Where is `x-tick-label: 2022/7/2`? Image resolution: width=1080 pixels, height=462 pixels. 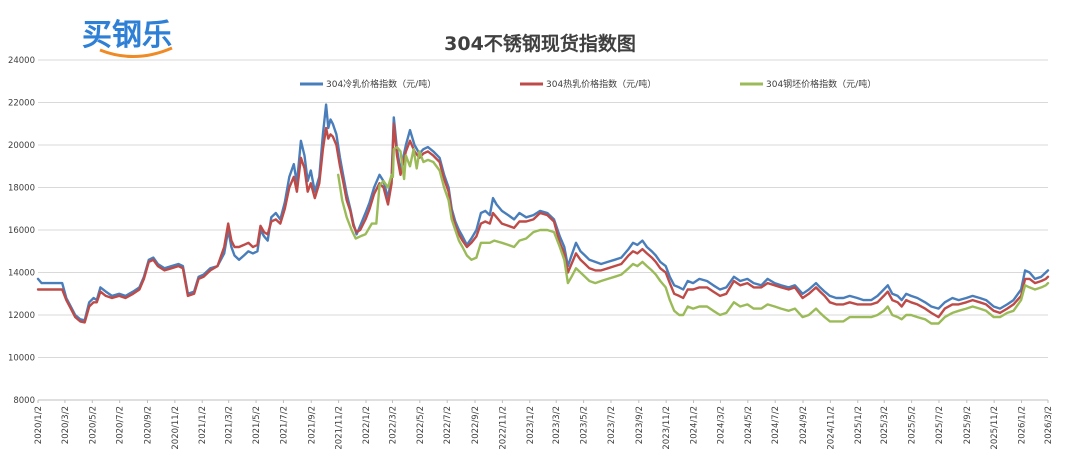 x-tick-label: 2022/7/2 is located at coordinates (448, 425).